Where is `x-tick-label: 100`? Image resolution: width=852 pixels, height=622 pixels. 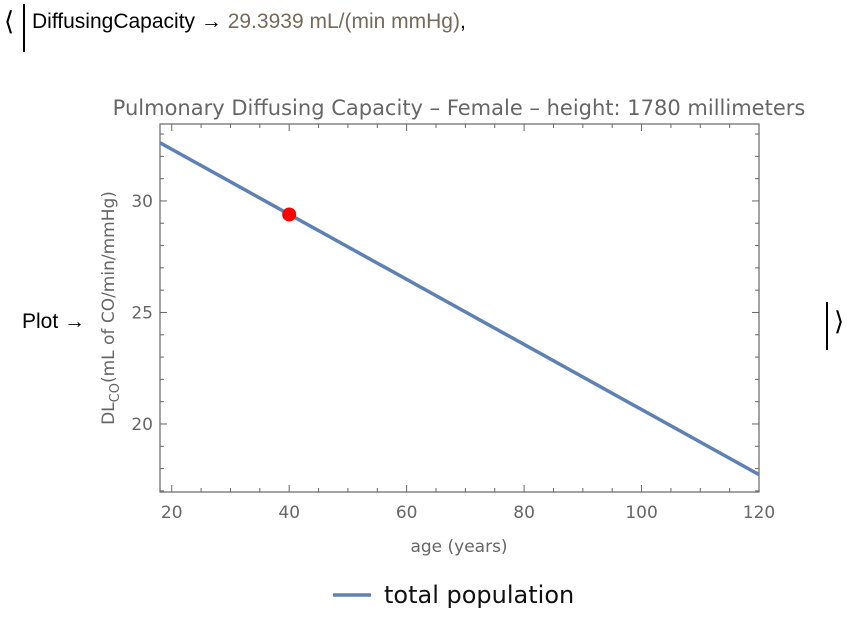
x-tick-label: 100 is located at coordinates (641, 513).